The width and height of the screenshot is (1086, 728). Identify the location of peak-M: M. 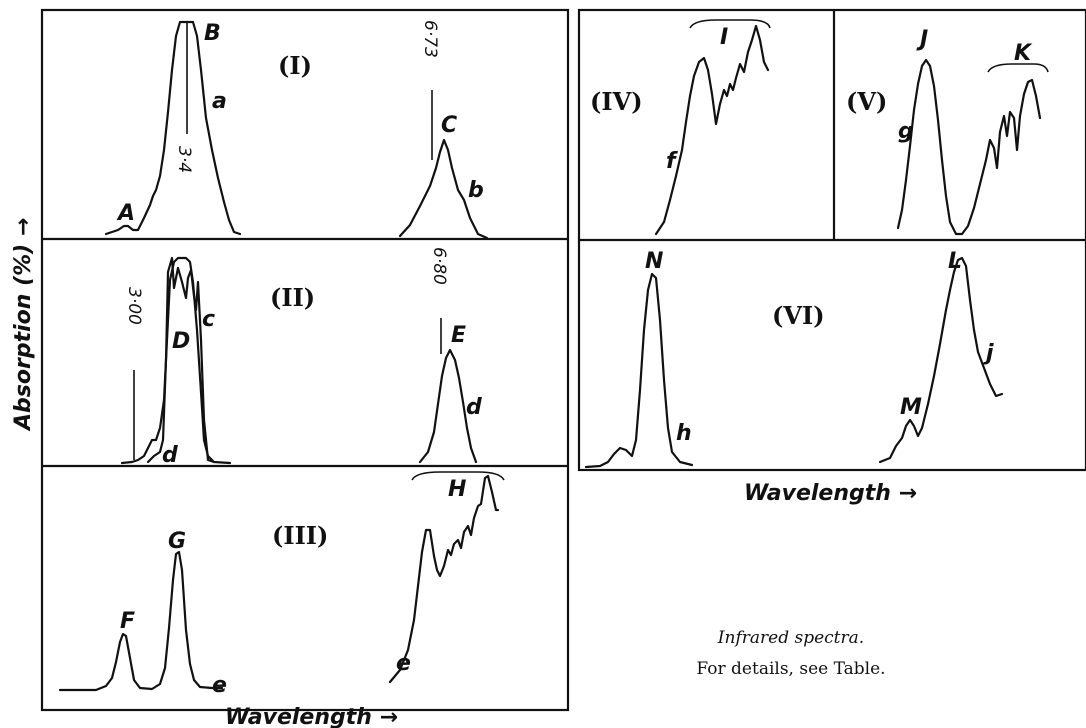
(911, 407).